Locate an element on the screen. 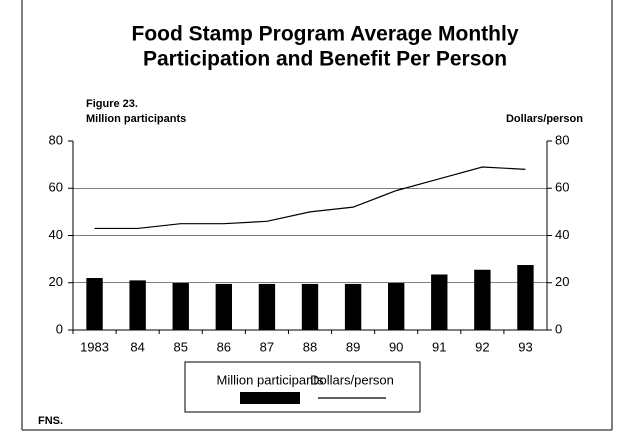 The height and width of the screenshot is (436, 626). y-tick-label: 0 is located at coordinates (59, 328).